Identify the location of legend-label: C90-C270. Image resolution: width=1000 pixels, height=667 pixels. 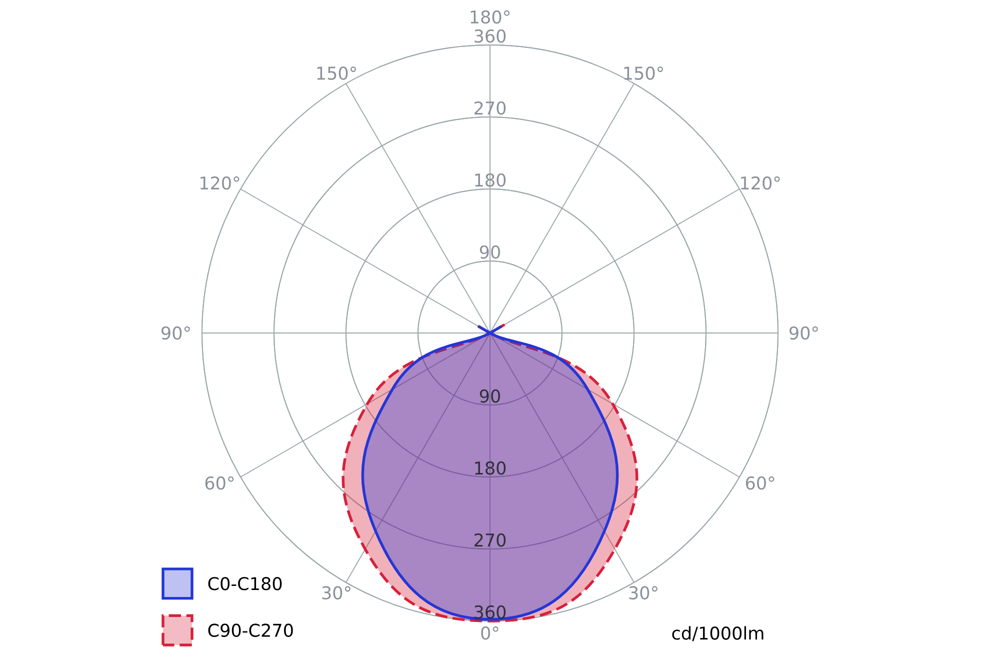
(250, 630).